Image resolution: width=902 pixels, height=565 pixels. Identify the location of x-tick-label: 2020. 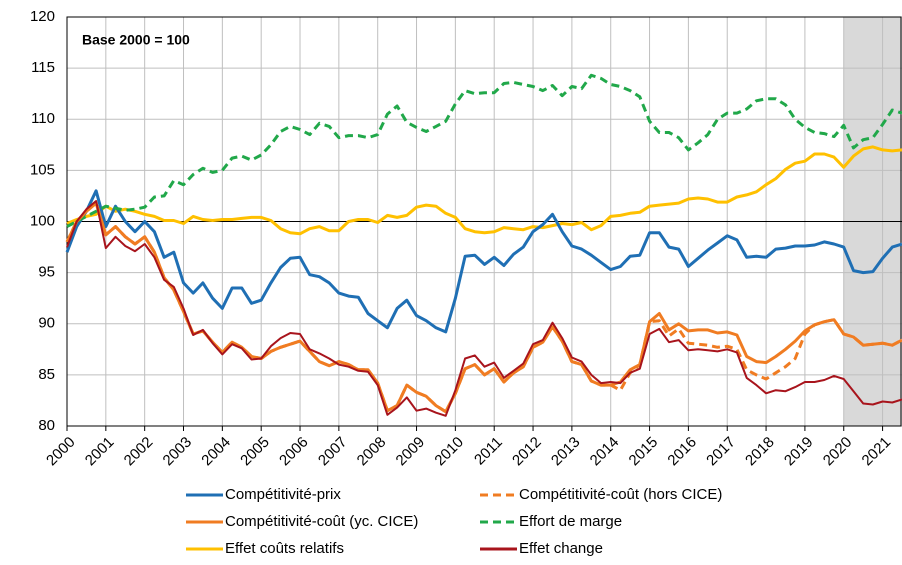
(838, 452).